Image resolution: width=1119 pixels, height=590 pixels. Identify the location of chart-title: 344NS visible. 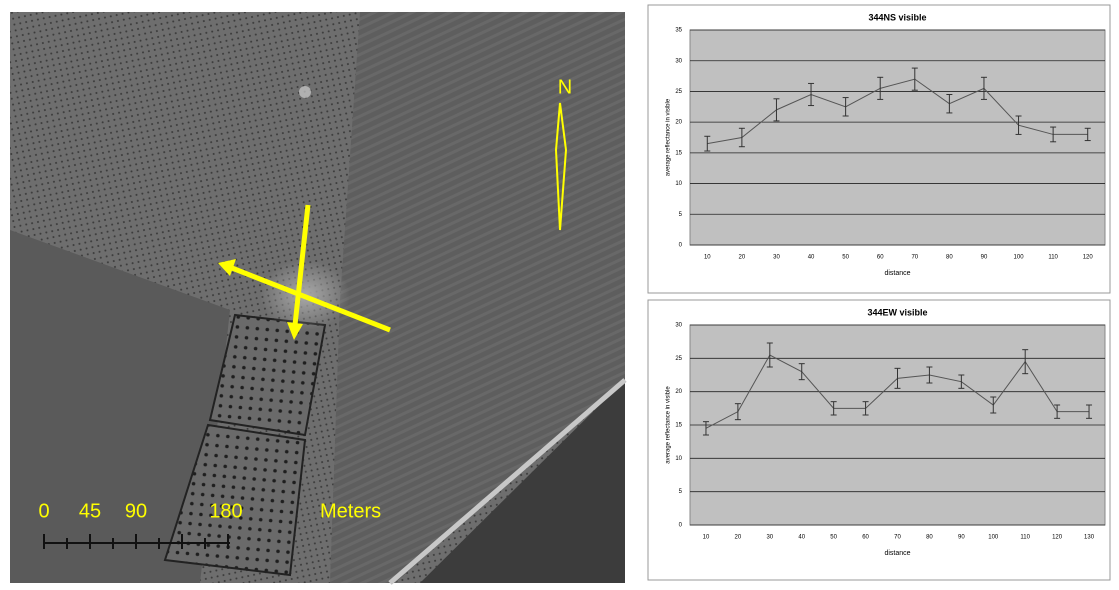
(897, 17).